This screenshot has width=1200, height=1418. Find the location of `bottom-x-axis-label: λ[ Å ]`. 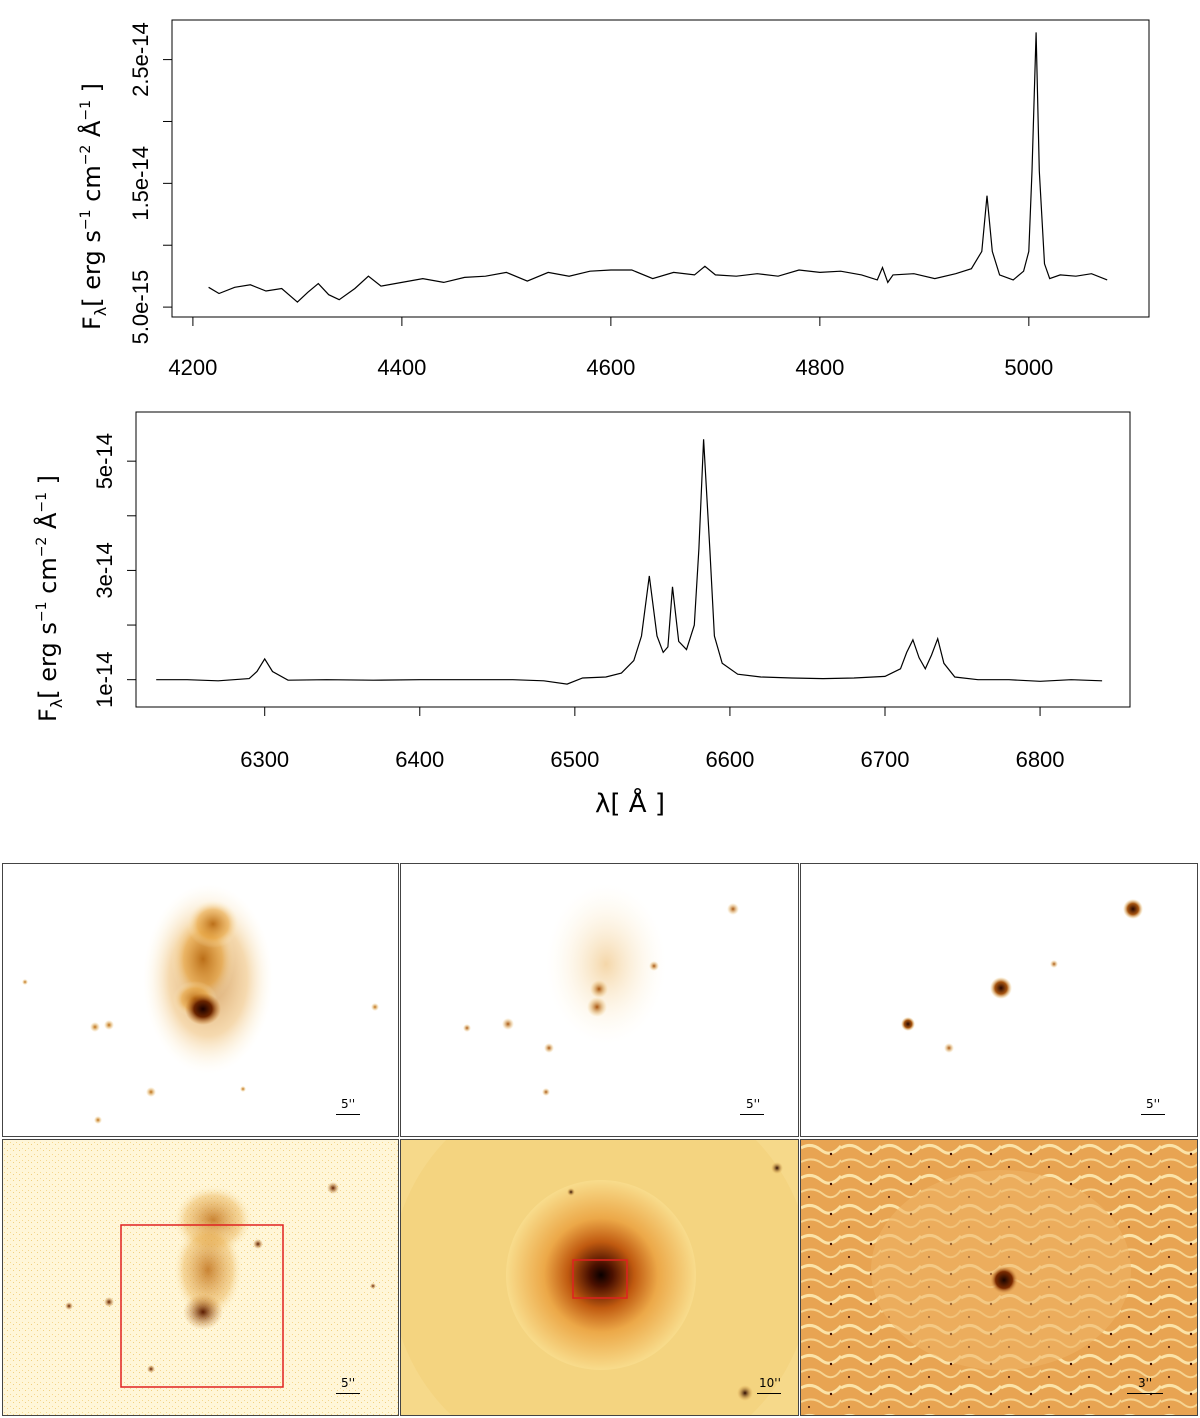

bottom-x-axis-label: λ[ Å ] is located at coordinates (630, 803).